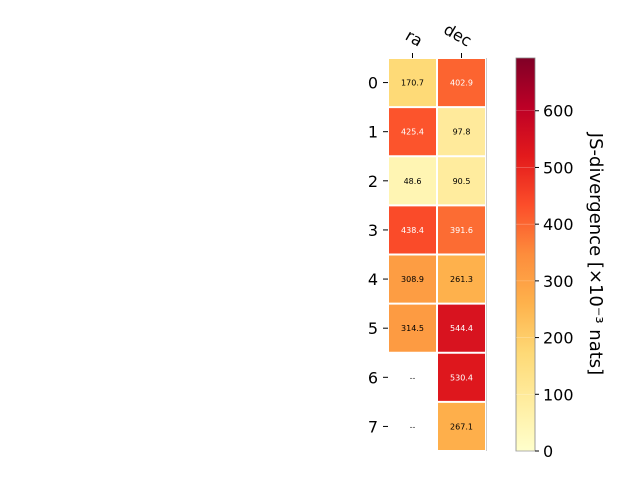  Describe the element at coordinates (458, 35) in the screenshot. I see `column-tick-label: dec` at that location.